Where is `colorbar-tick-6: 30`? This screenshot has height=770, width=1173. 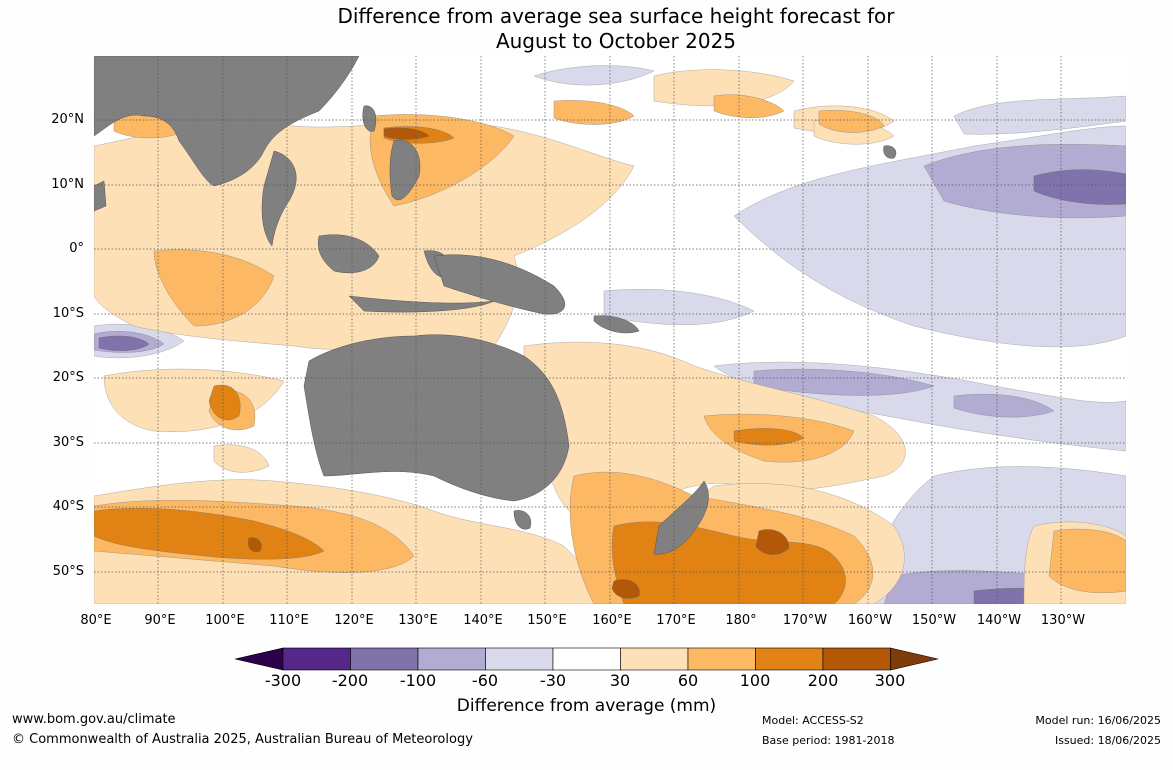
colorbar-tick-6: 30 is located at coordinates (620, 680).